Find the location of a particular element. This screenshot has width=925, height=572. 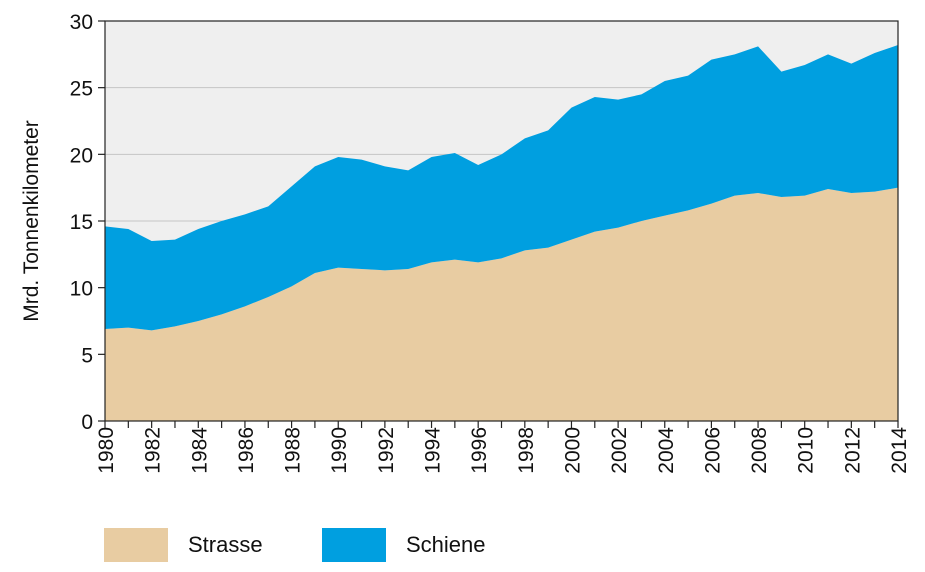

x-tick-label: 2000 is located at coordinates (572, 450).